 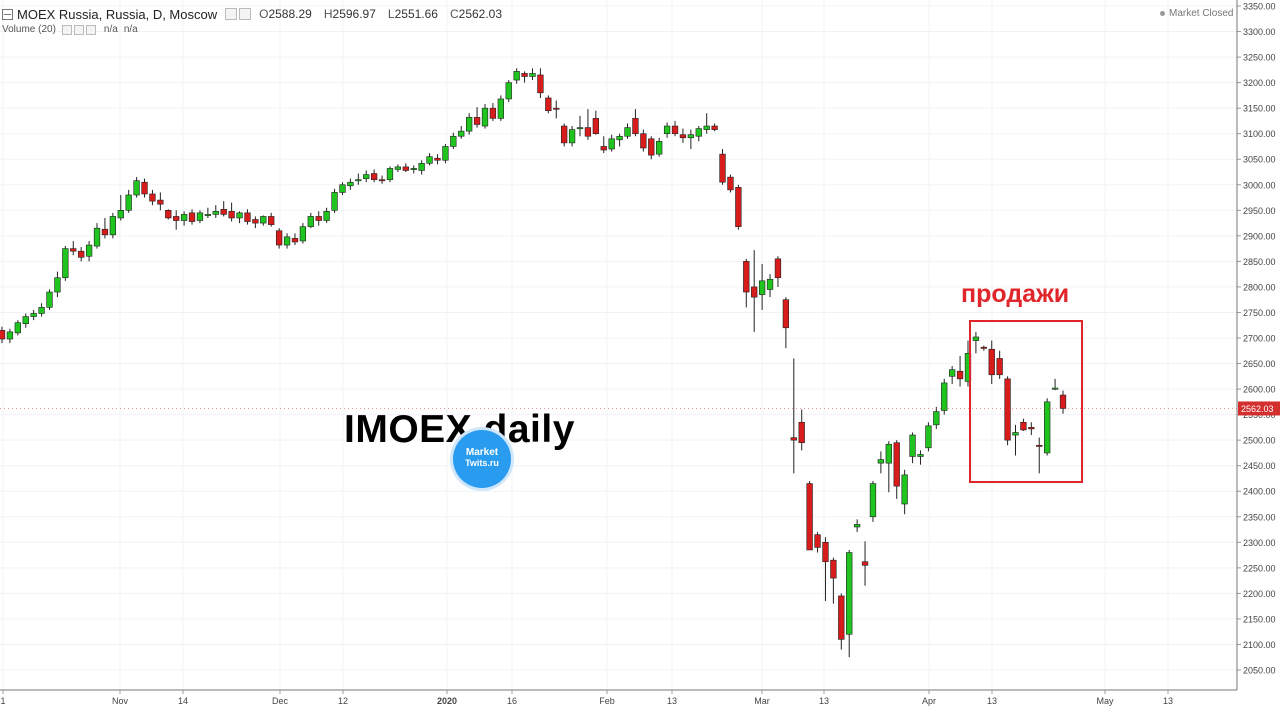 What do you see at coordinates (1196, 13) in the screenshot?
I see `market-status: Market Closed` at bounding box center [1196, 13].